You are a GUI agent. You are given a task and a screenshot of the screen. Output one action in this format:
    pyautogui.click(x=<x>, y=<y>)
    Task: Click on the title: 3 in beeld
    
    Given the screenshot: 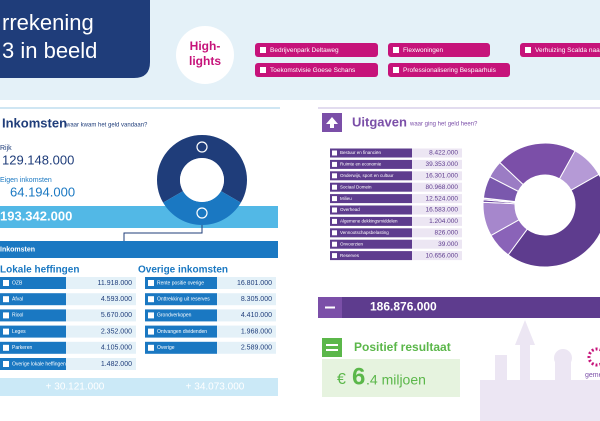 What is the action you would take?
    pyautogui.click(x=49, y=50)
    